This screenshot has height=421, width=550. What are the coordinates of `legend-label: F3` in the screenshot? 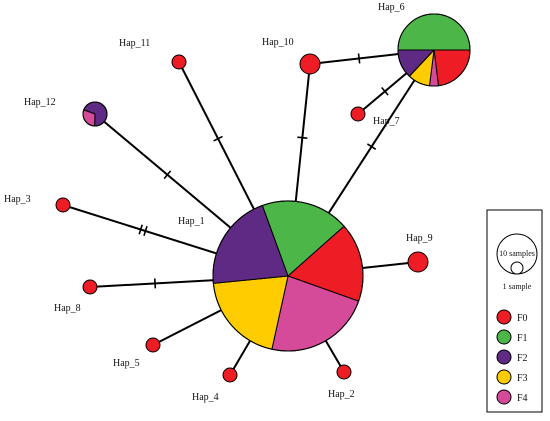 It's located at (522, 378).